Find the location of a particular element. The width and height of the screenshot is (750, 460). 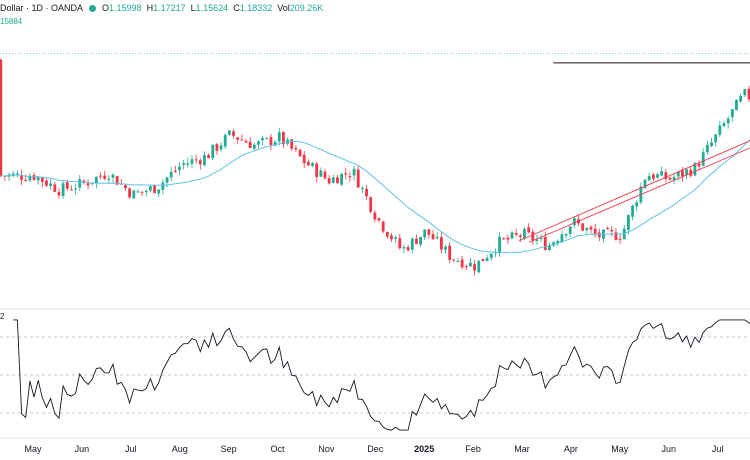

x-label: Apr is located at coordinates (571, 449).